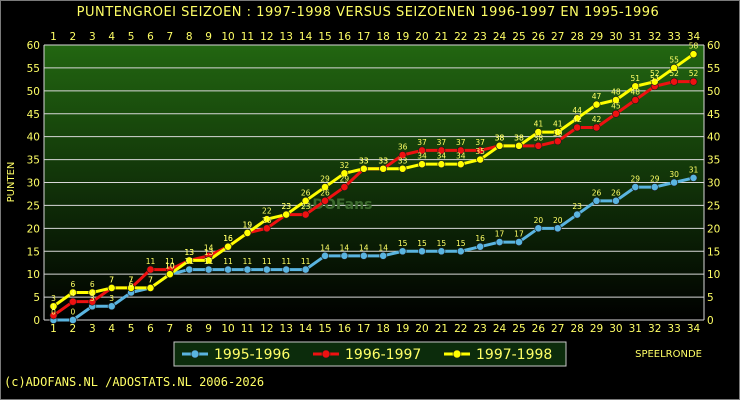 Image resolution: width=740 pixels, height=400 pixels. Describe the element at coordinates (480, 142) in the screenshot. I see `data-label-1996-1997: 37` at that location.